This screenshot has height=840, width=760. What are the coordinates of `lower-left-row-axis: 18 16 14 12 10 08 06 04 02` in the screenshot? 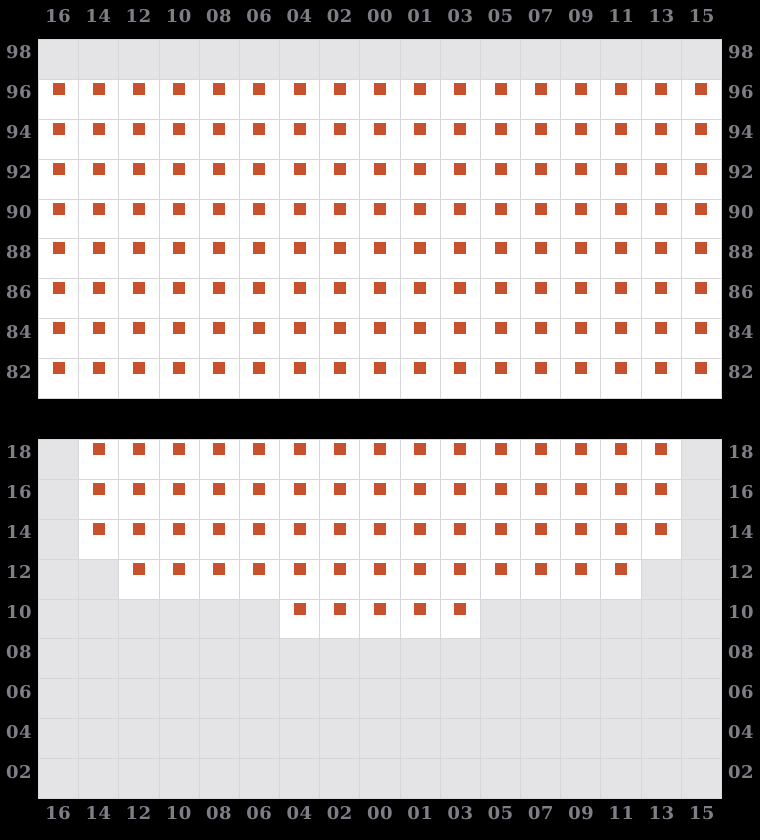 It's located at (16, 619).